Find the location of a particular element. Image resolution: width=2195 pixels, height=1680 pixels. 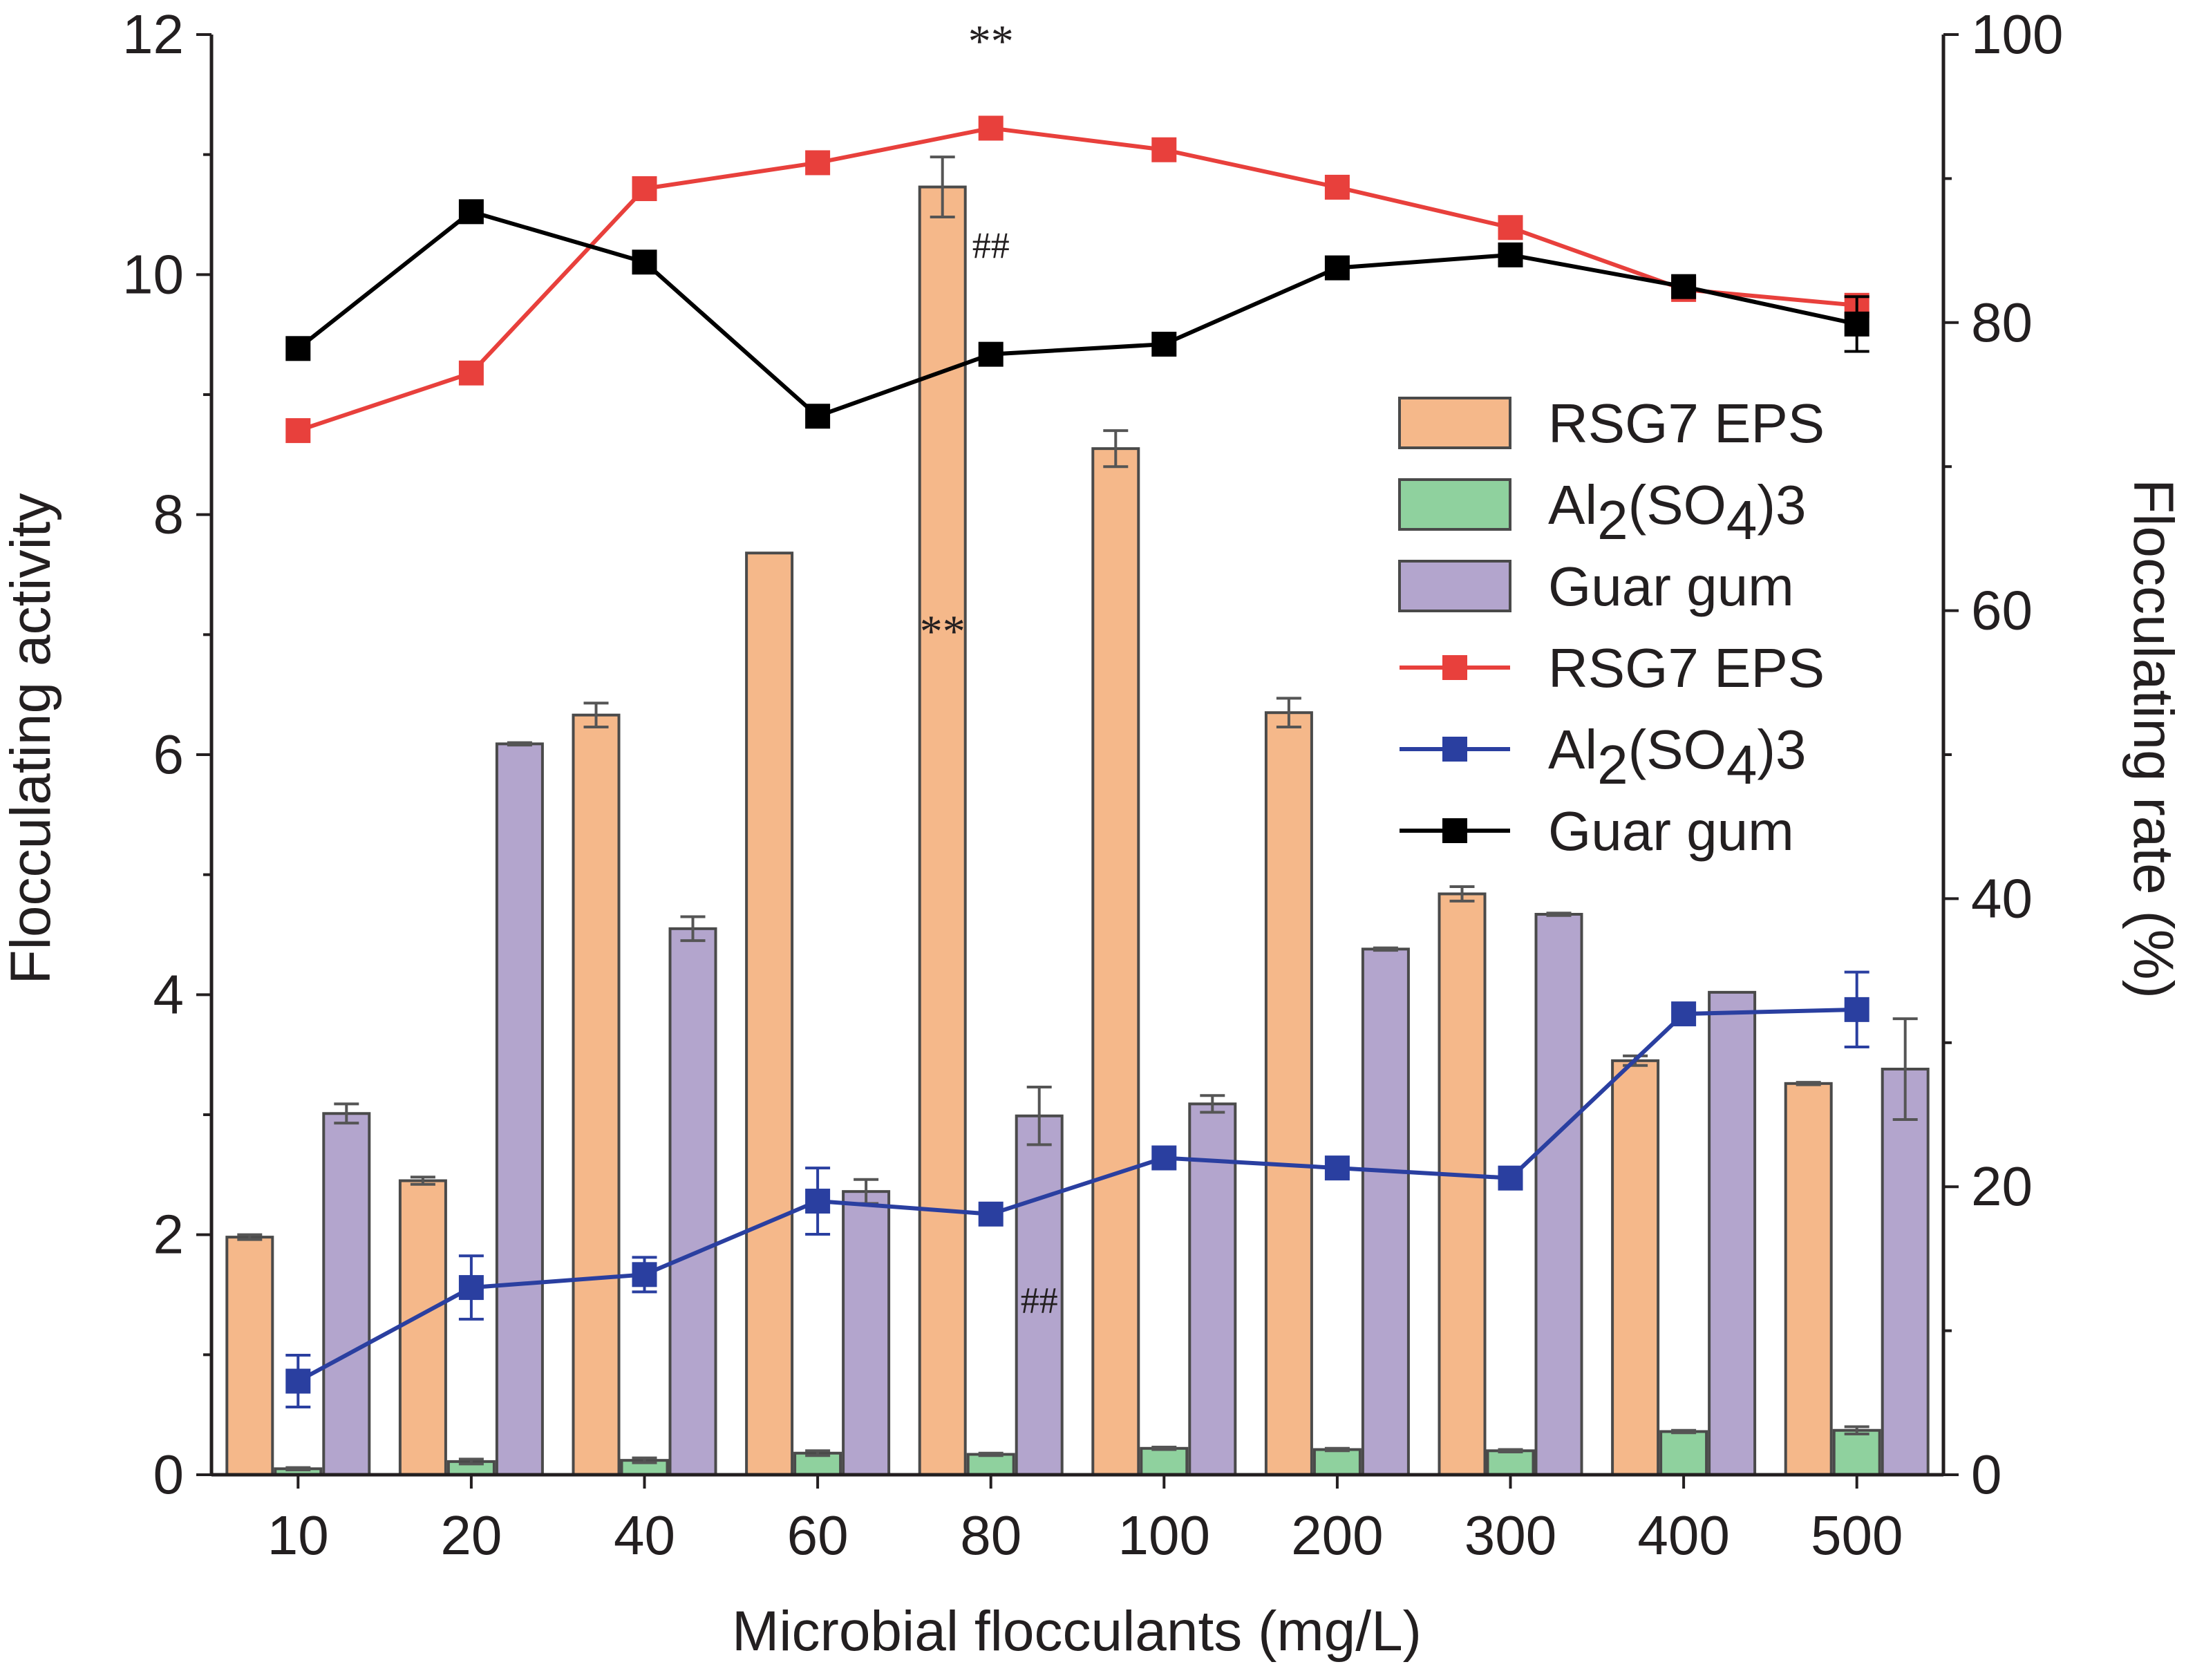

y2-axis-title: Flocculating rate (%) is located at coordinates (2154, 739).